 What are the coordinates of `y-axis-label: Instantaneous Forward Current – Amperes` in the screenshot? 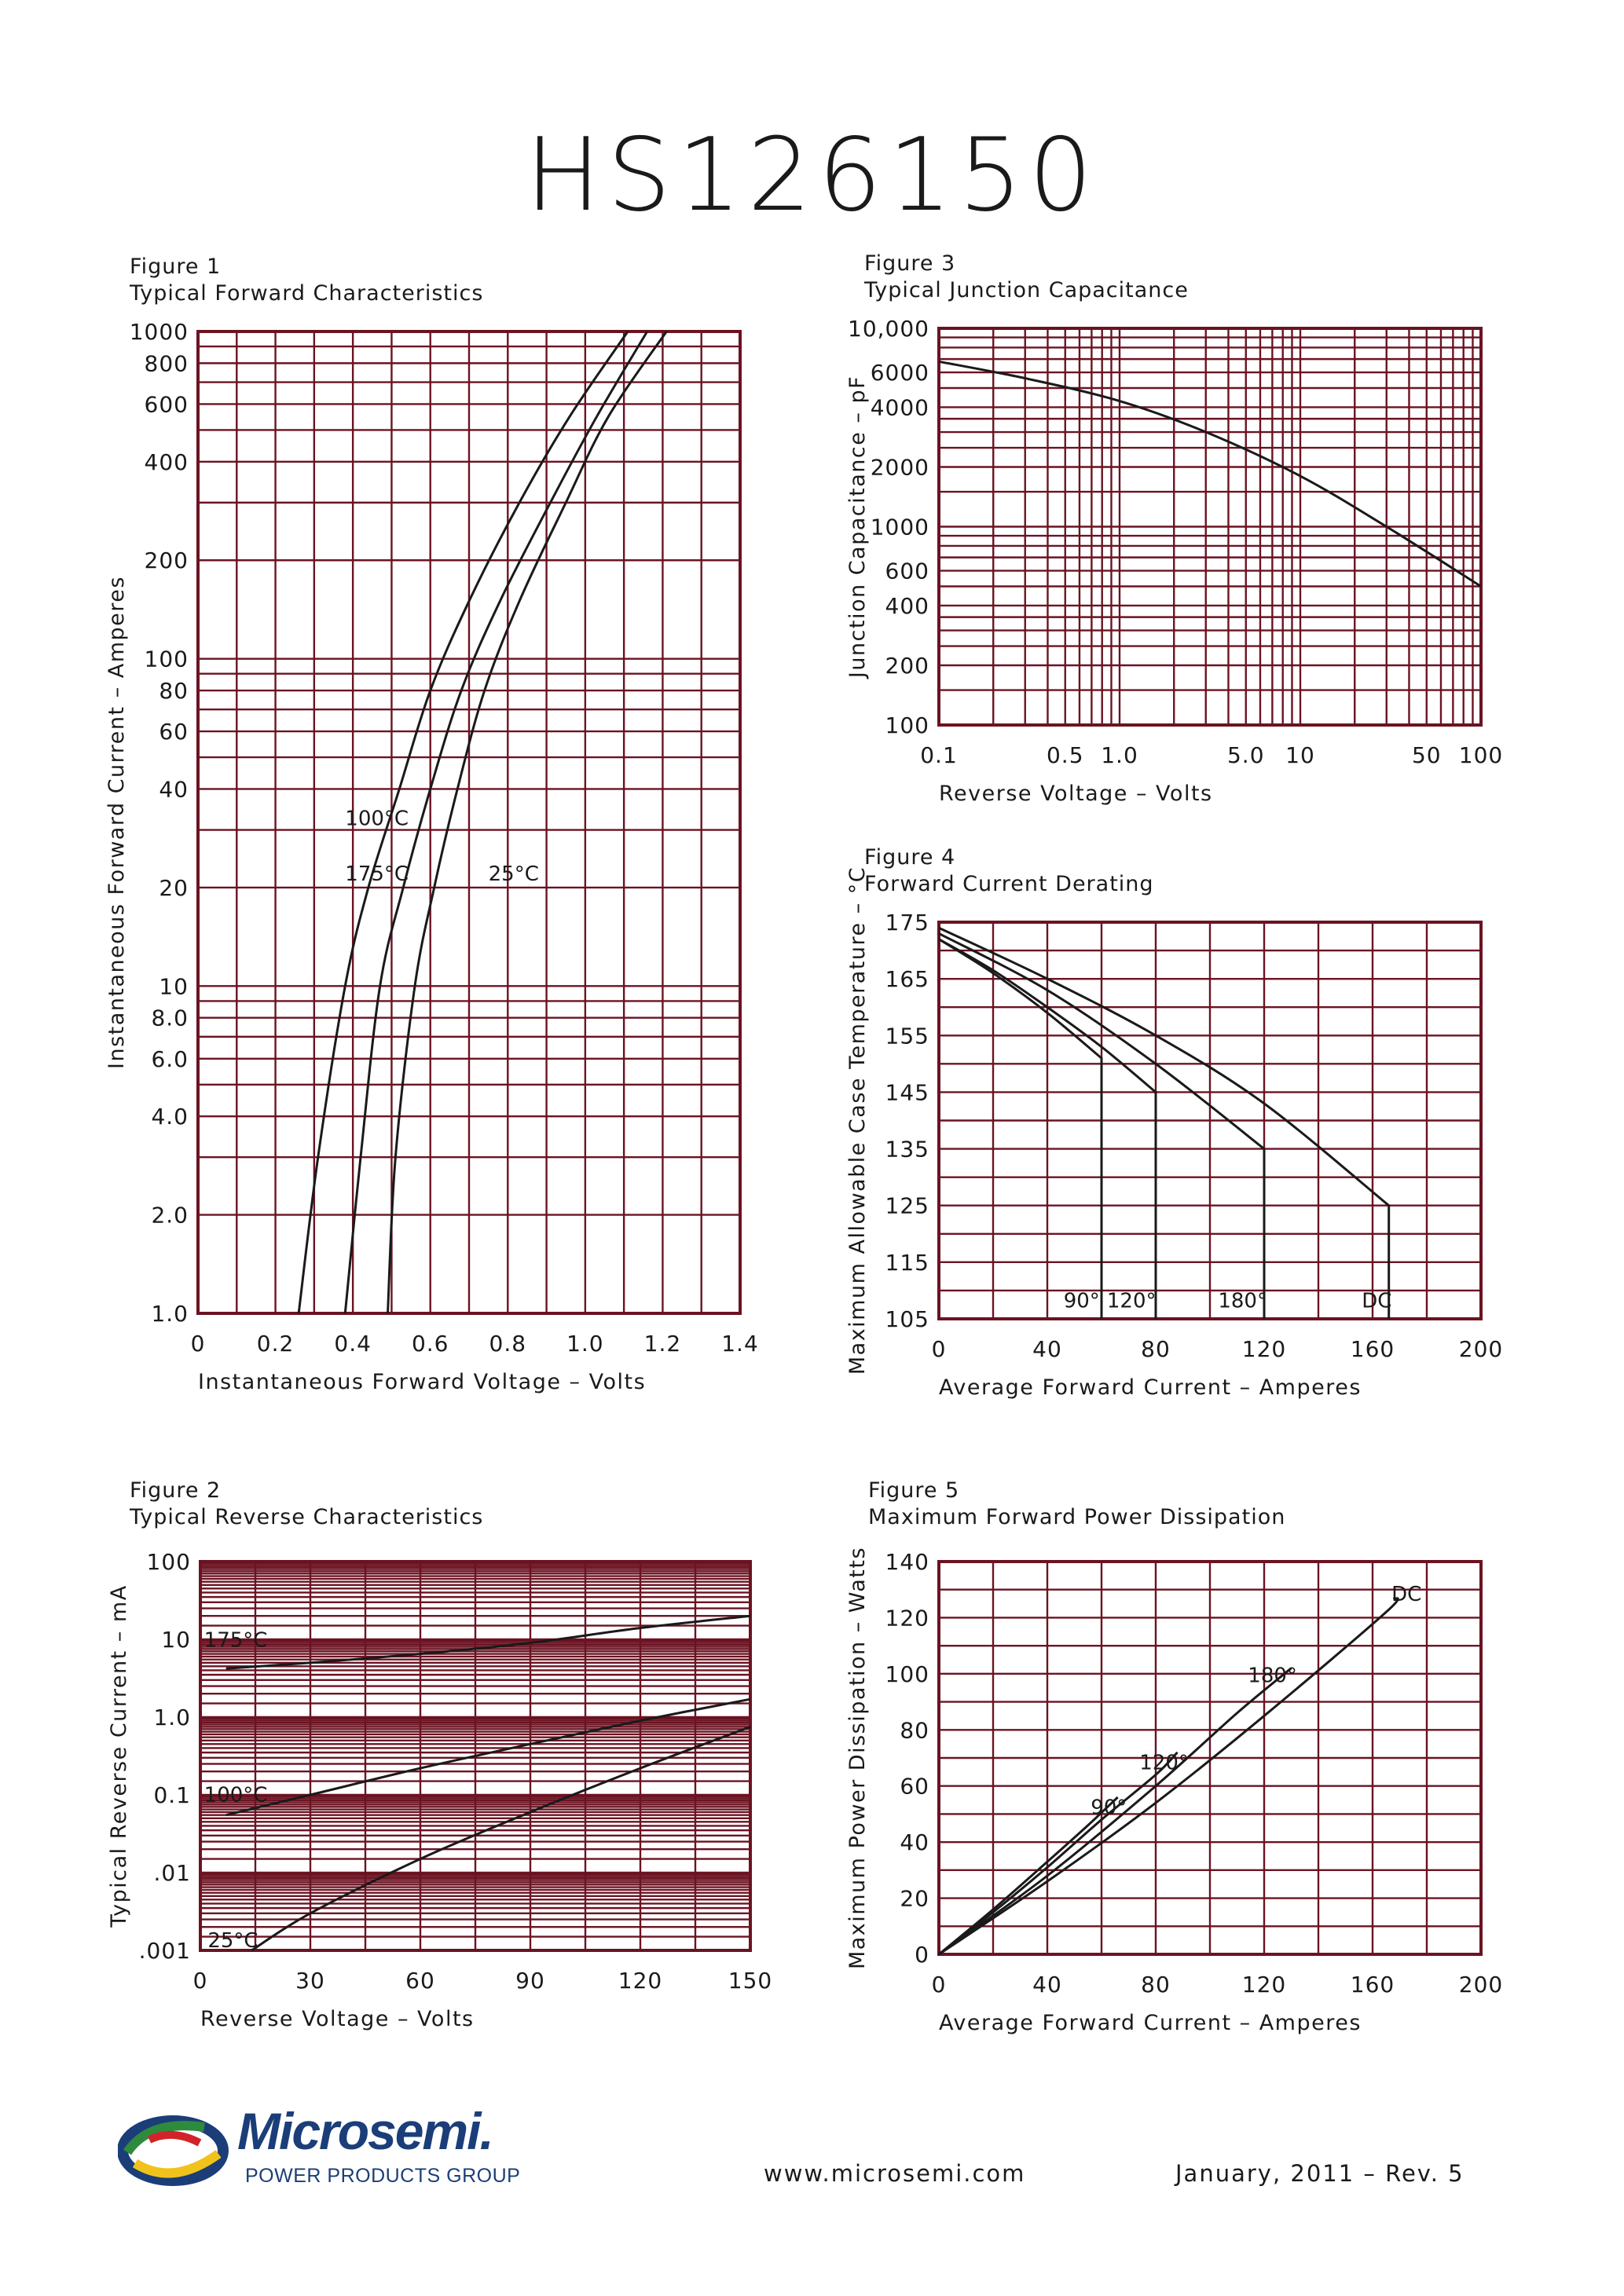 It's located at (116, 822).